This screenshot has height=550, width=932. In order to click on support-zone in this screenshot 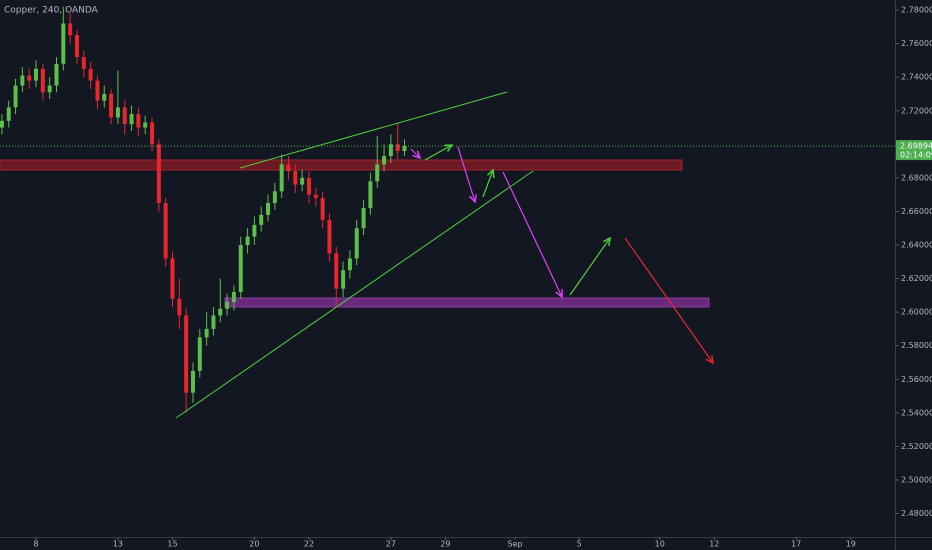, I will do `click(467, 302)`.